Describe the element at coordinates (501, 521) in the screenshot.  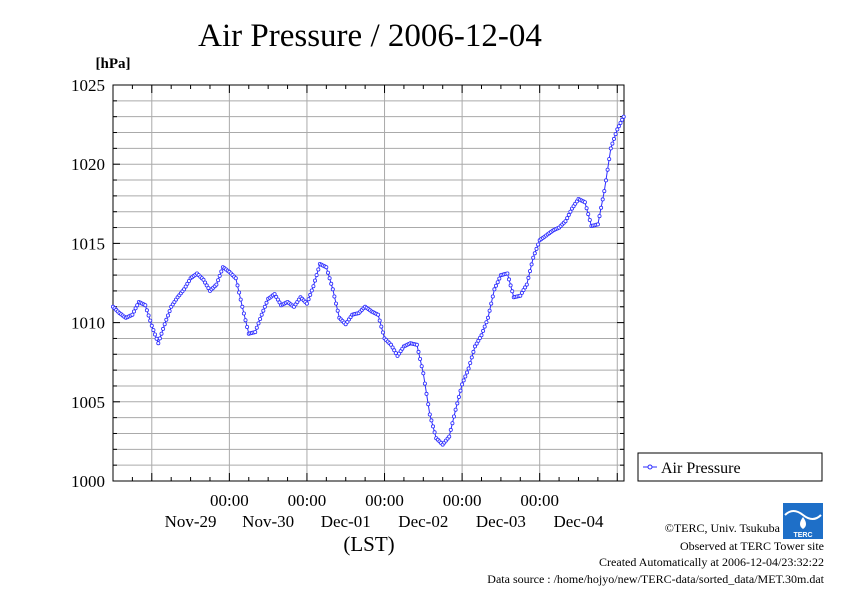
I see `x-tick-date-label: Dec-03` at that location.